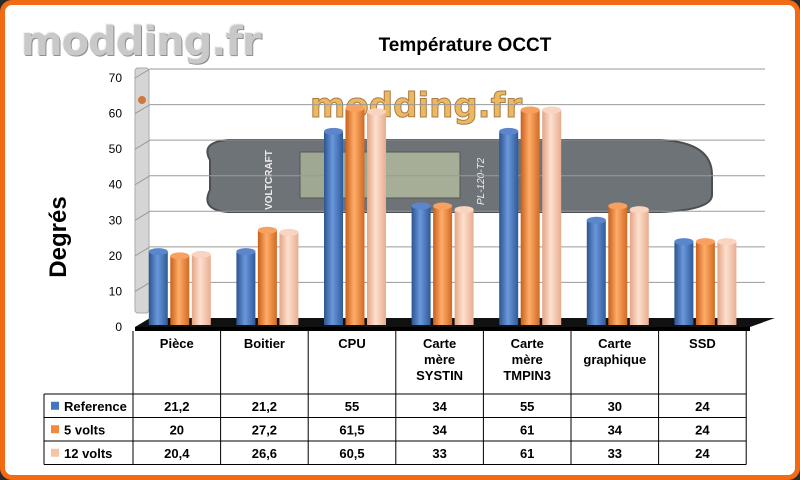 Image resolution: width=800 pixels, height=480 pixels. What do you see at coordinates (269, 180) in the screenshot?
I see `device-brand: VOLTCRAFT` at bounding box center [269, 180].